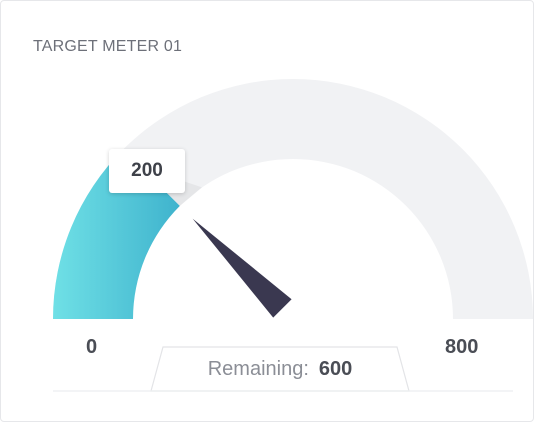  Describe the element at coordinates (242, 268) in the screenshot. I see `gauge-needle` at that location.